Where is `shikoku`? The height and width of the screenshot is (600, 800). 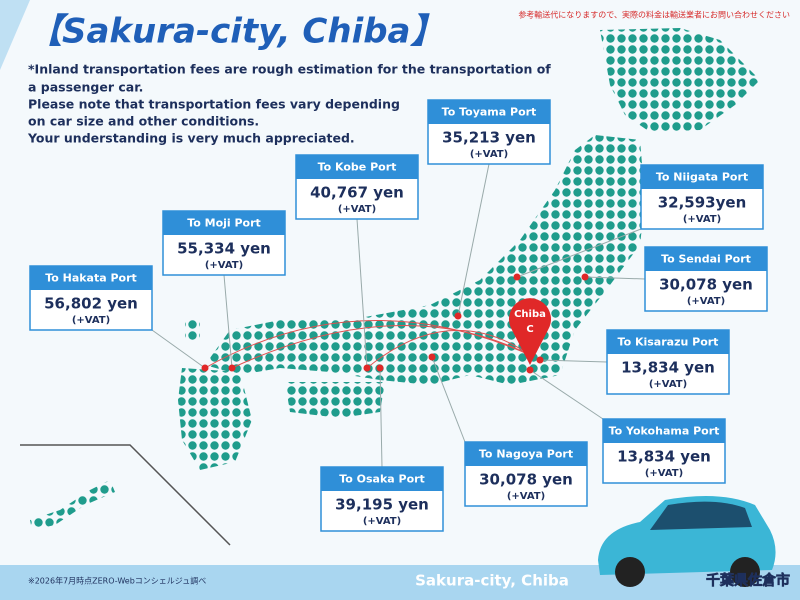
shikoku is located at coordinates (335, 400).